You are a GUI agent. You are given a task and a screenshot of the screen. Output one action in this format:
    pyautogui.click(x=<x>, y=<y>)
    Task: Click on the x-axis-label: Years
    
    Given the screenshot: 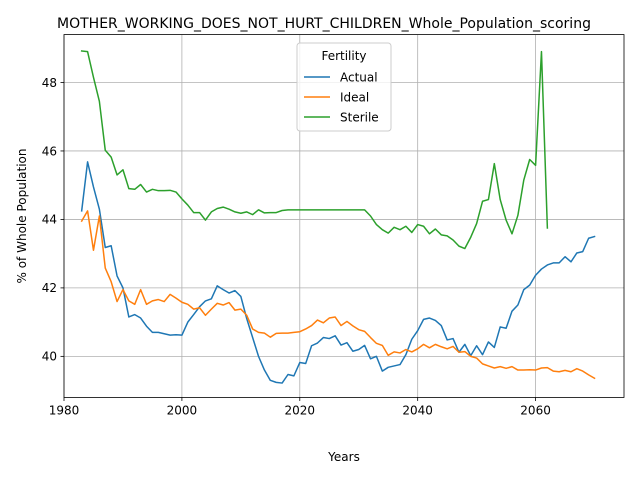 What is the action you would take?
    pyautogui.click(x=343, y=457)
    